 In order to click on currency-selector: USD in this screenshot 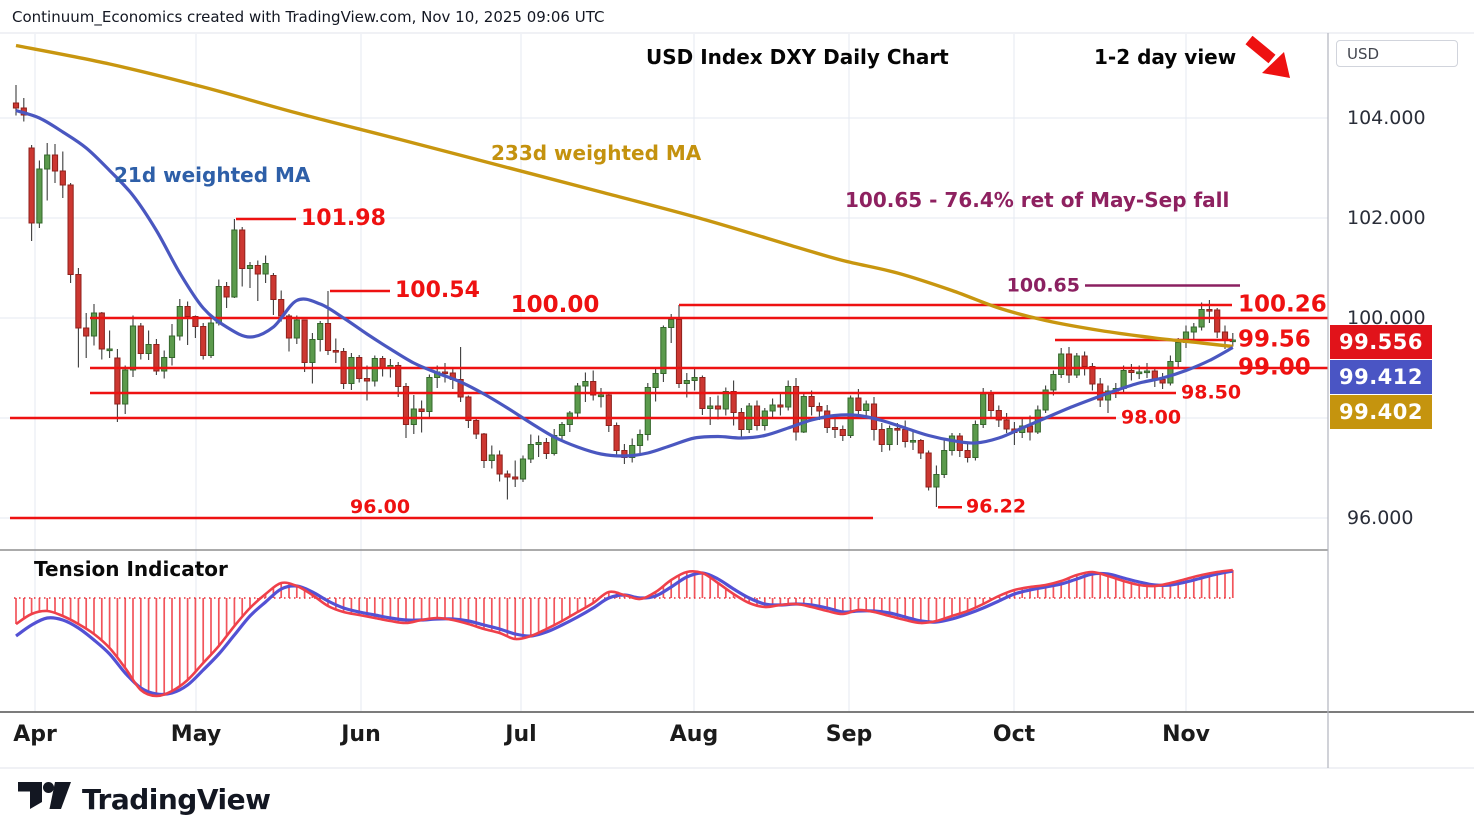, I will do `click(1397, 53)`.